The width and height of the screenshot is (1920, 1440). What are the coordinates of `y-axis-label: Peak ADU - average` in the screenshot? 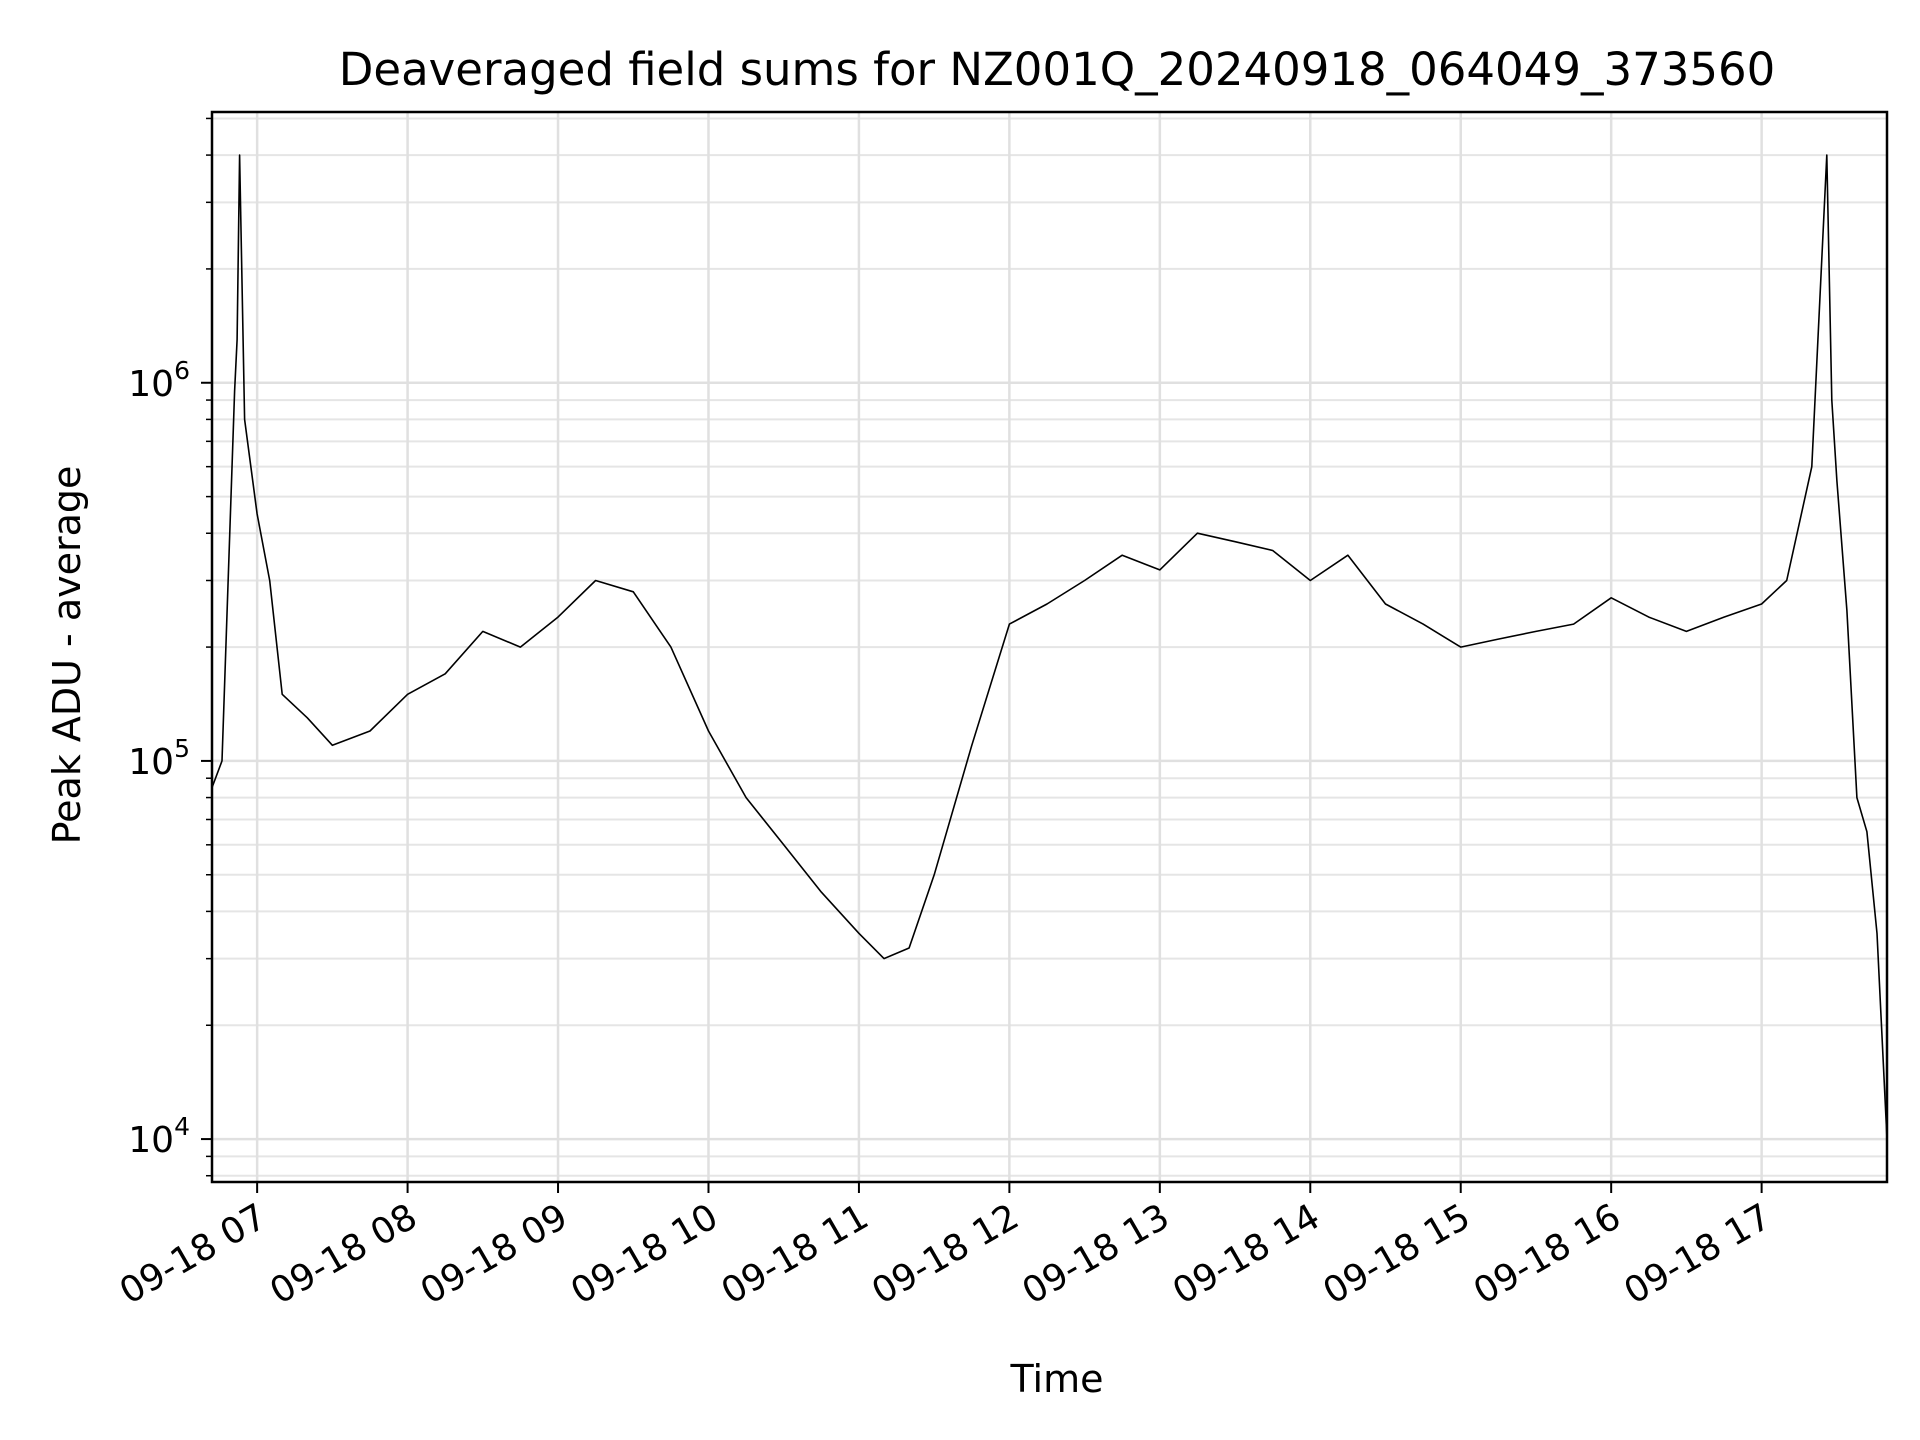 It's located at (67, 655).